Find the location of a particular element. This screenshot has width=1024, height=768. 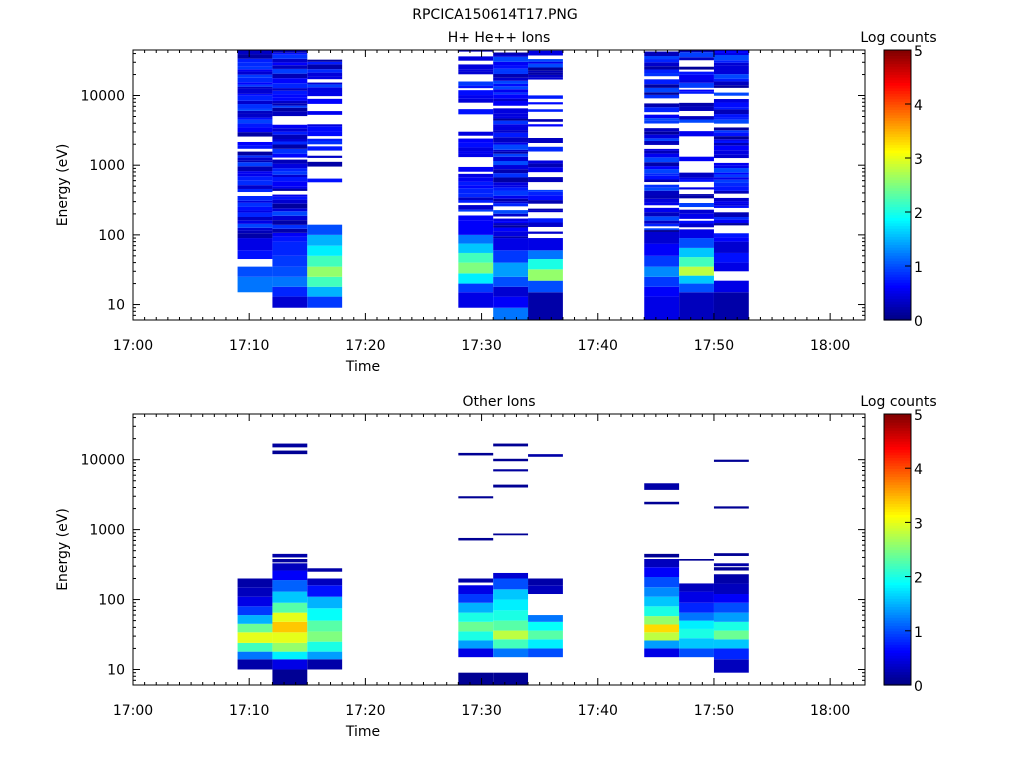

panel-title: H+ He++ Ions is located at coordinates (499, 38).